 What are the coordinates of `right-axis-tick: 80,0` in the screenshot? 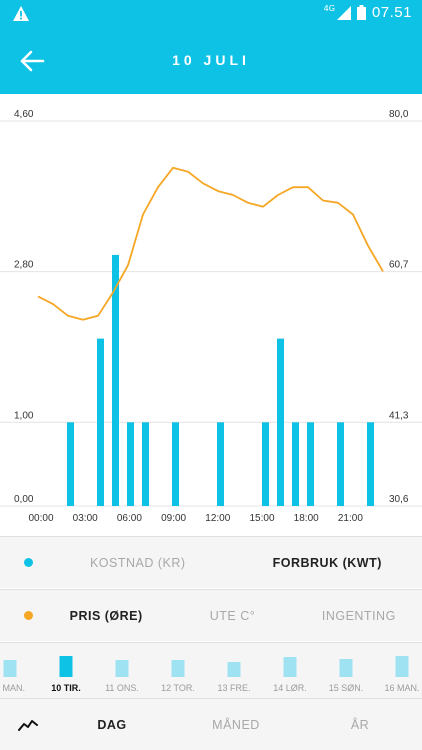 It's located at (399, 114).